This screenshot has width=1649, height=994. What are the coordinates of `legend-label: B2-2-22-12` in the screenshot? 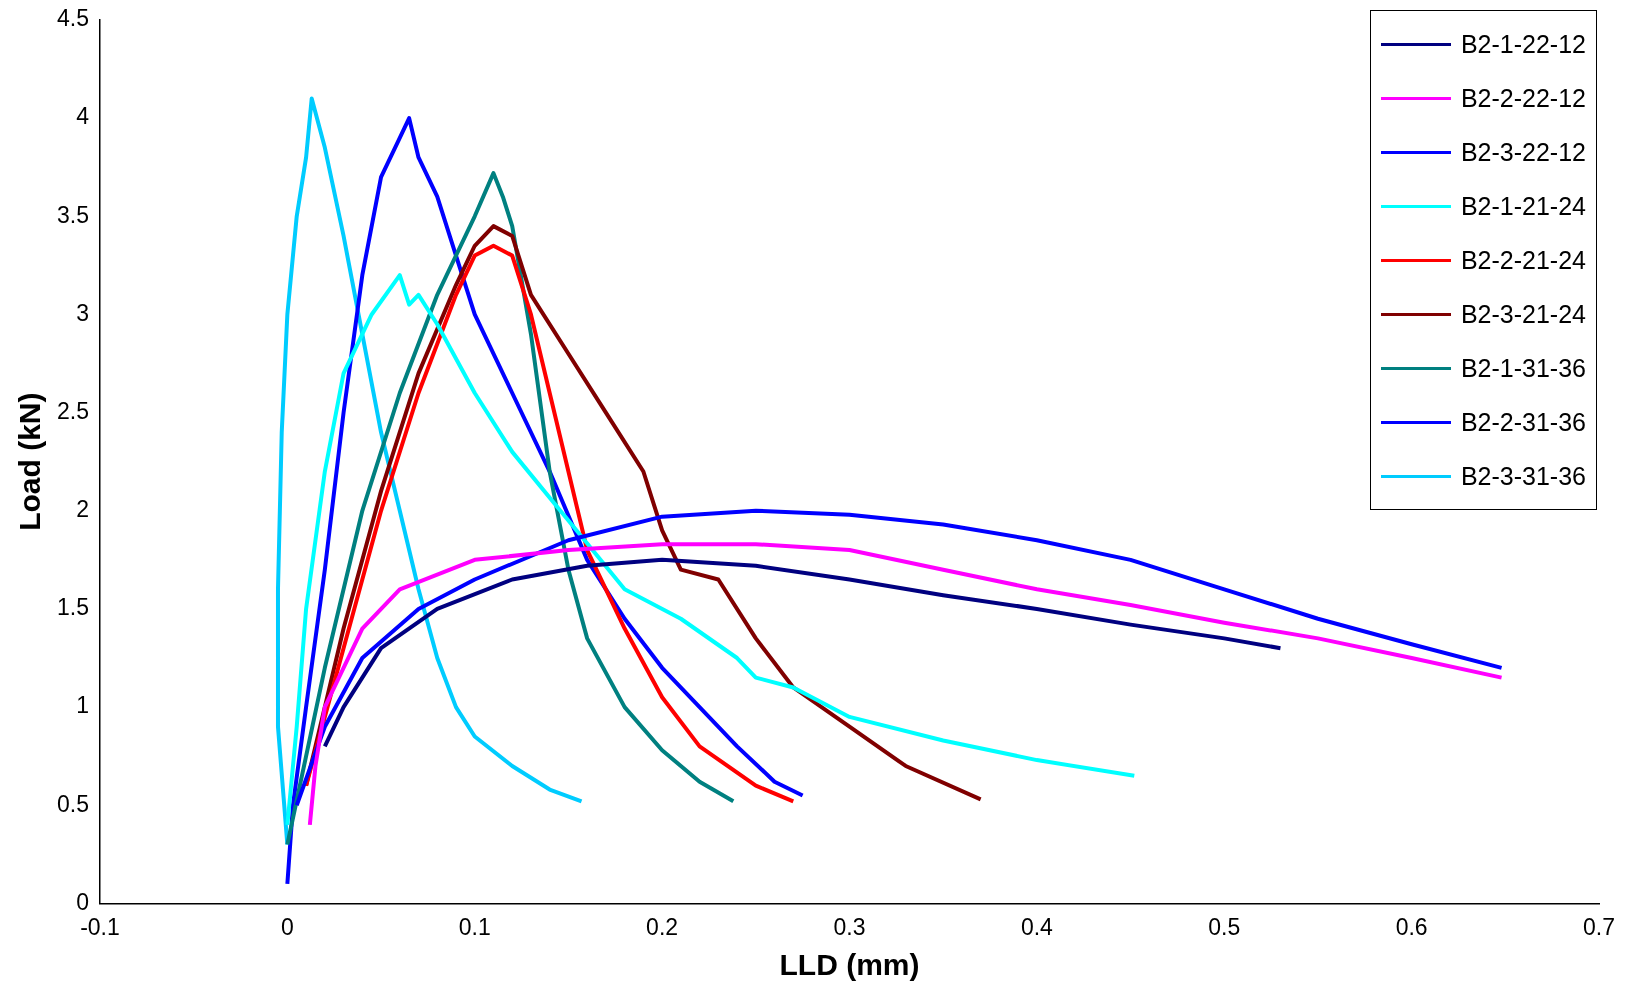 It's located at (1523, 98).